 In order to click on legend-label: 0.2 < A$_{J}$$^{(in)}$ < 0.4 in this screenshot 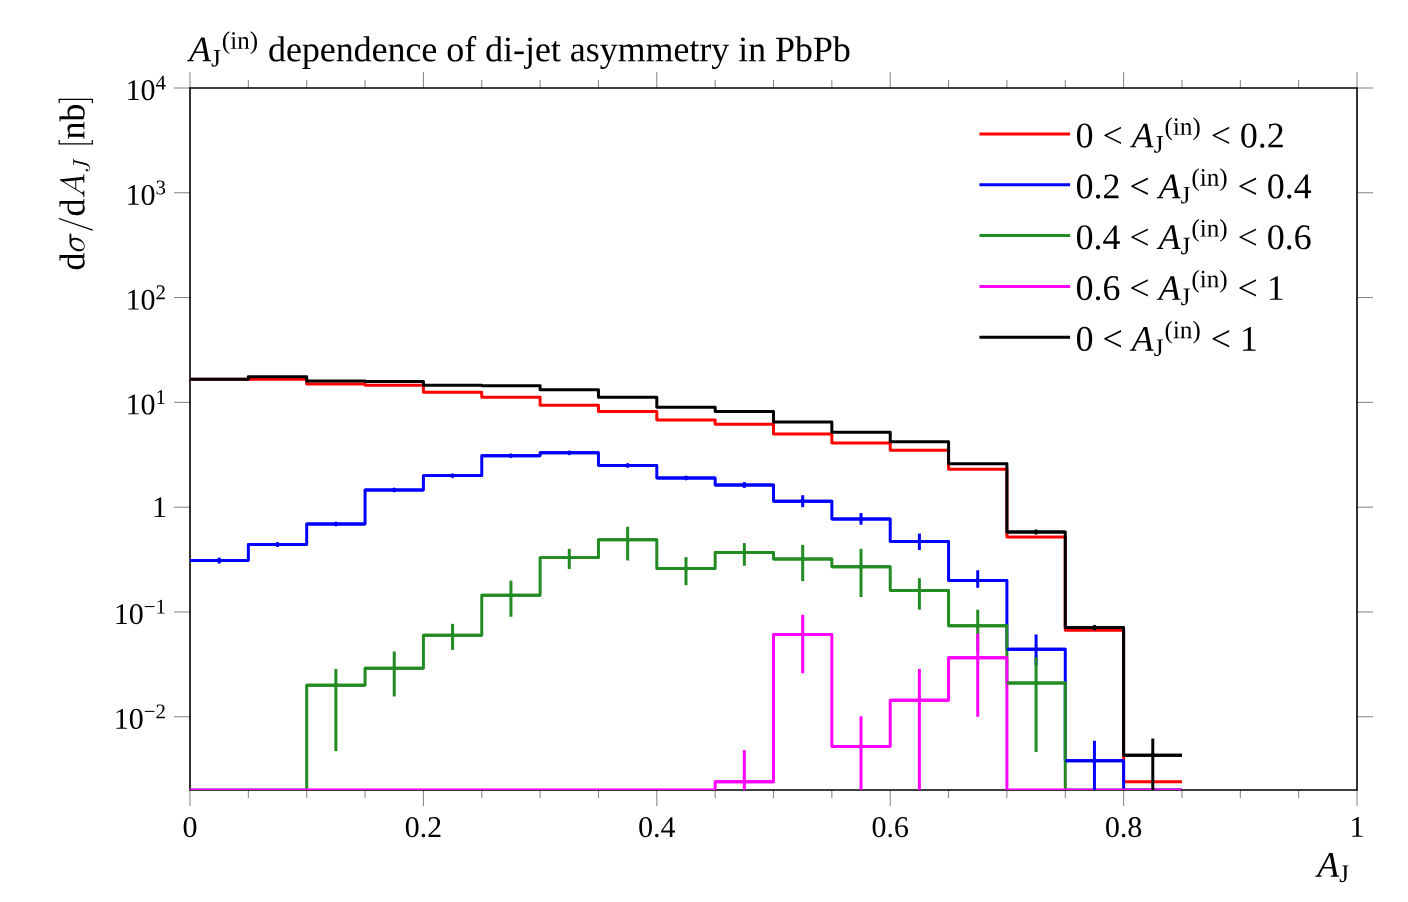, I will do `click(1194, 186)`.